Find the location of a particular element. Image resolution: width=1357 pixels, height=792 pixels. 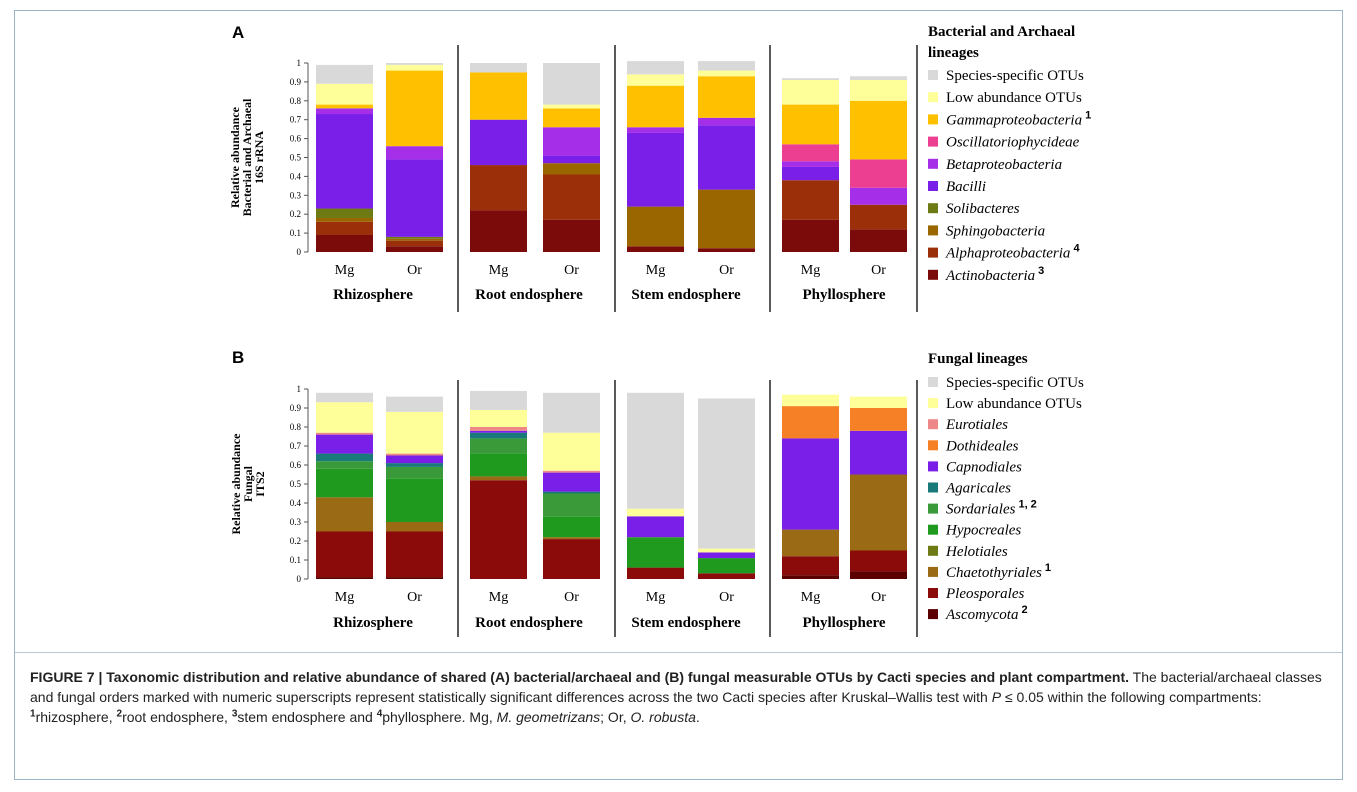

panel-a-y-tick-label: 1 is located at coordinates (299, 63).